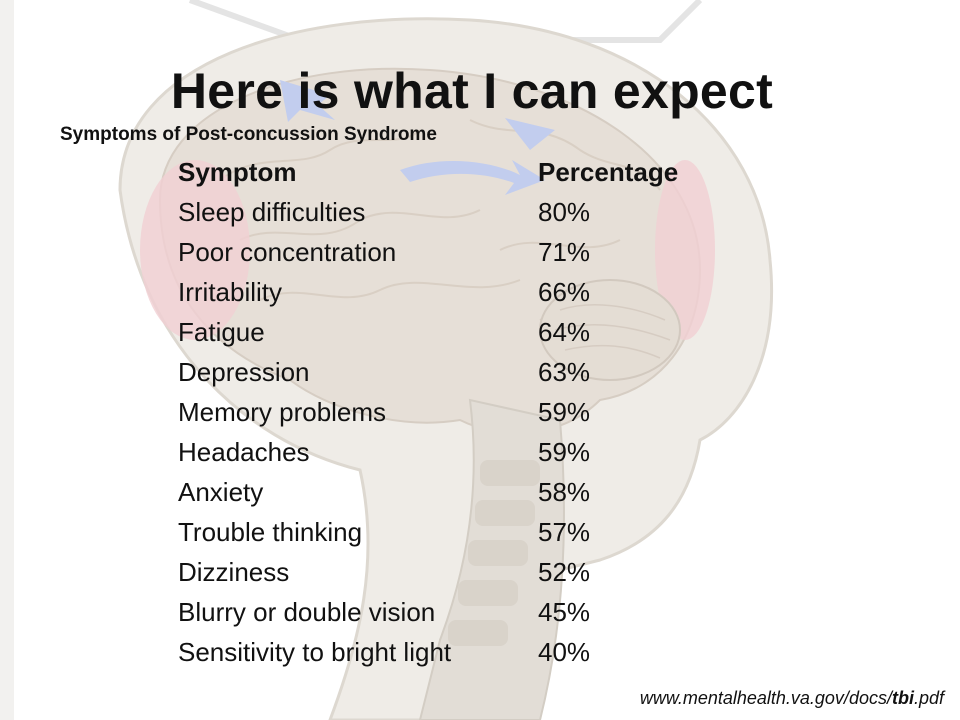 The width and height of the screenshot is (960, 720). Describe the element at coordinates (428, 332) in the screenshot. I see `table-row: Fatigue 64%` at that location.